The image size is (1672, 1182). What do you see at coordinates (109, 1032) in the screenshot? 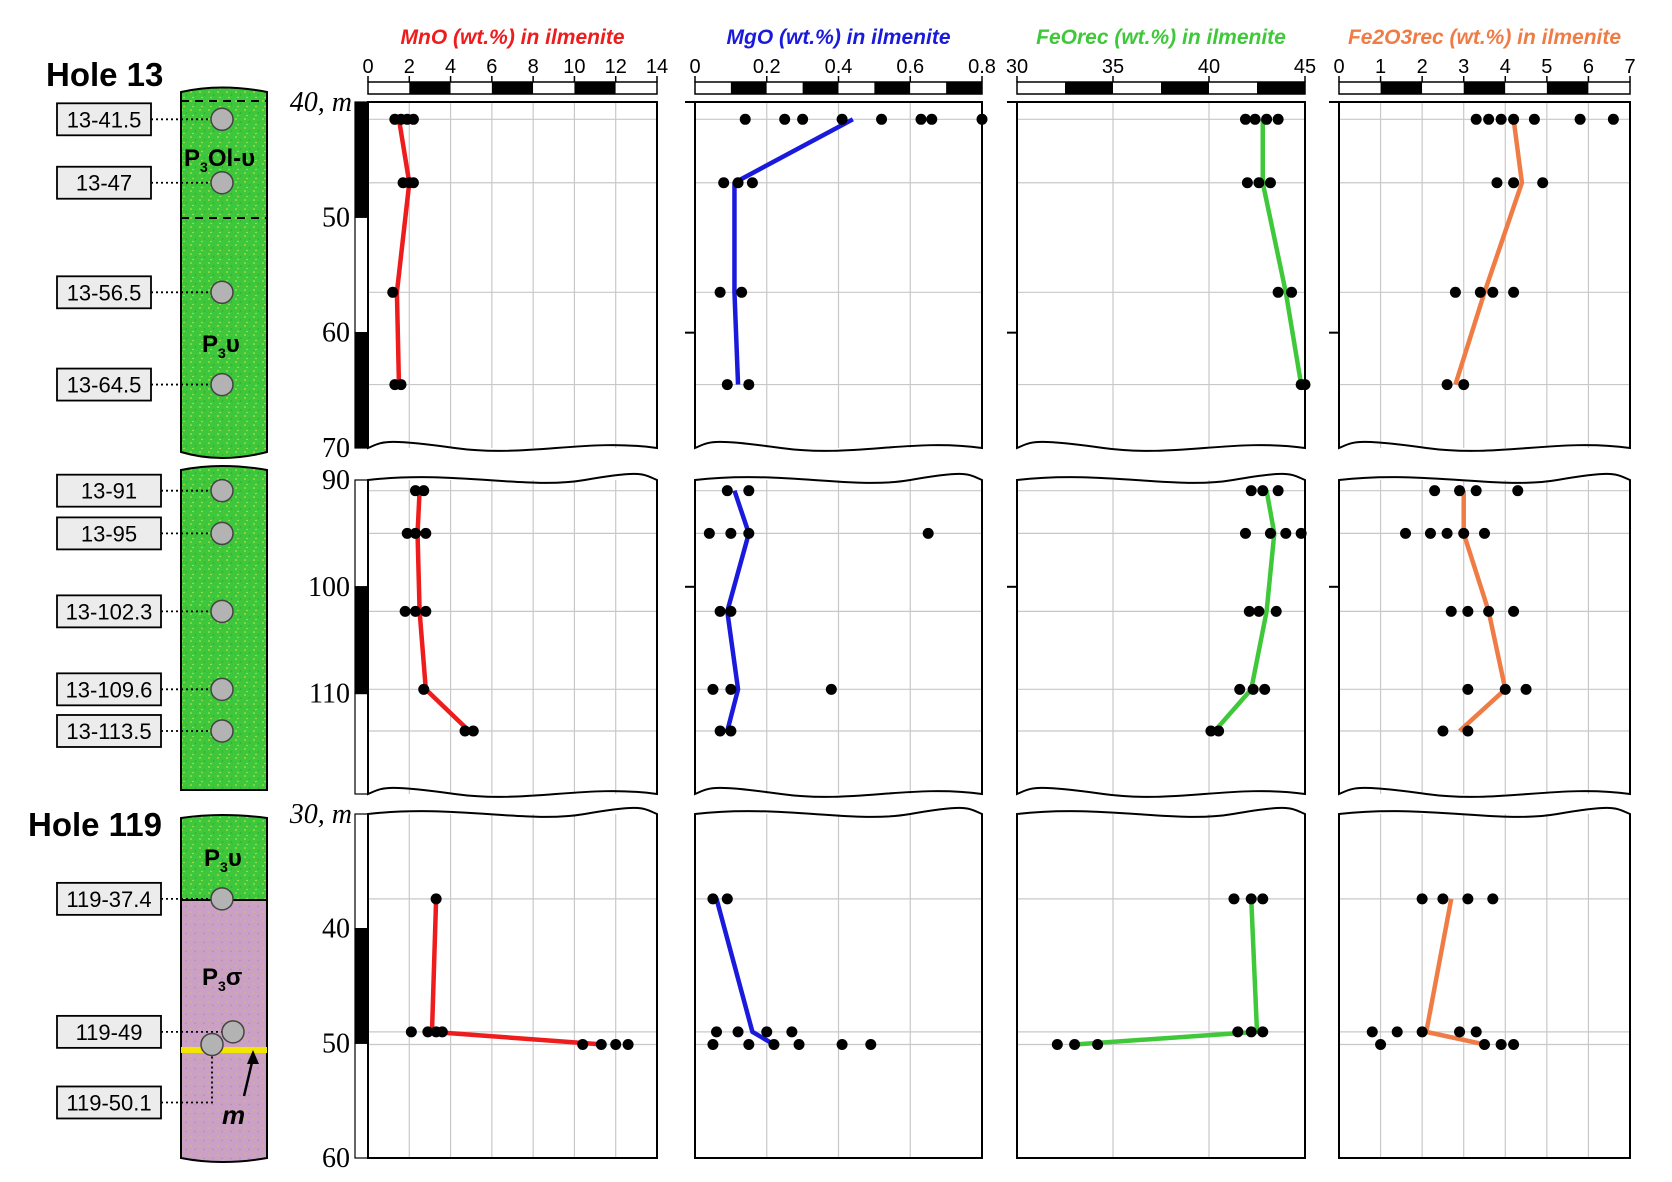
I see `sample-label-text: 119-49` at bounding box center [109, 1032].